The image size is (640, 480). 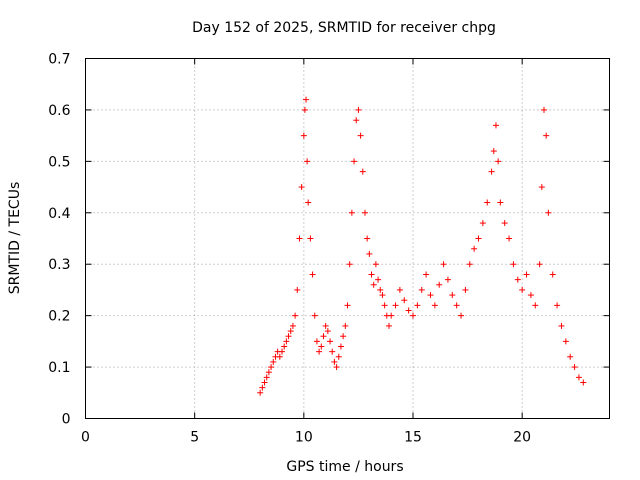 I want to click on x-tick-label: 10, so click(x=304, y=438).